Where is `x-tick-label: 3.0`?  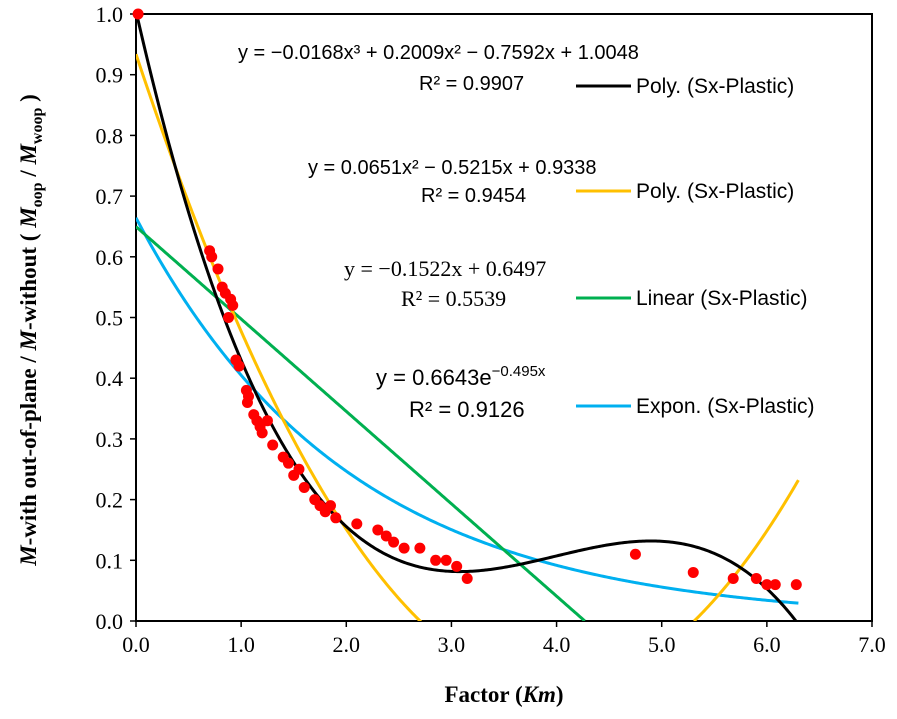
x-tick-label: 3.0 is located at coordinates (452, 644).